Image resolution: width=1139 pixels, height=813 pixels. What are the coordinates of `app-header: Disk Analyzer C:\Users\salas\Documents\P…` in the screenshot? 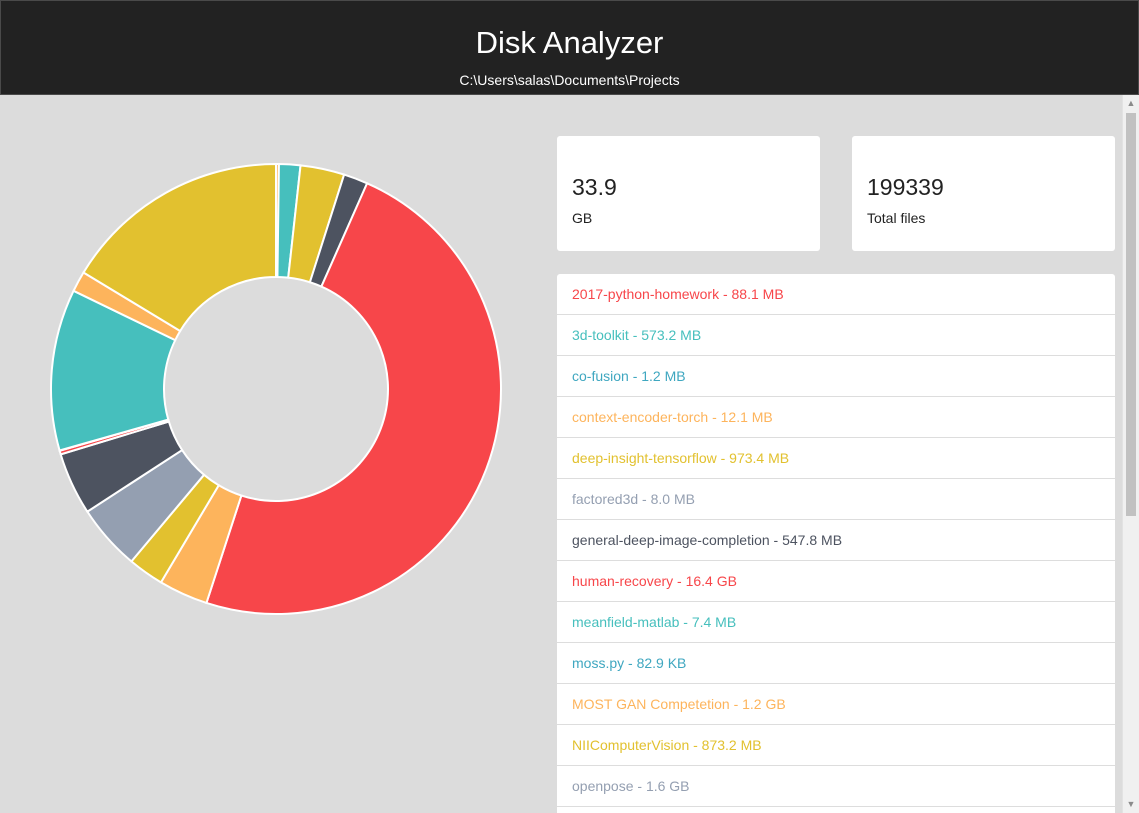 It's located at (569, 47).